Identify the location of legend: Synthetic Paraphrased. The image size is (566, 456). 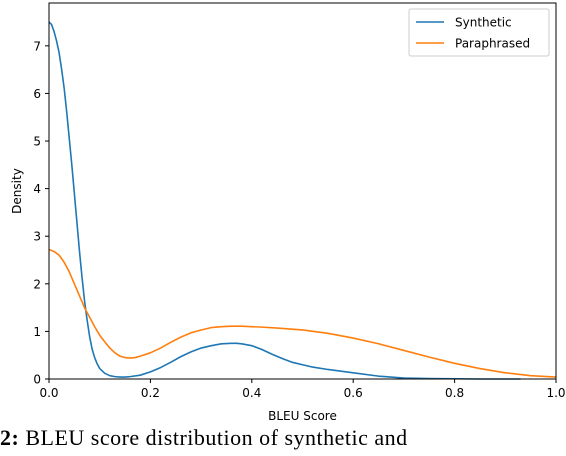
(479, 32).